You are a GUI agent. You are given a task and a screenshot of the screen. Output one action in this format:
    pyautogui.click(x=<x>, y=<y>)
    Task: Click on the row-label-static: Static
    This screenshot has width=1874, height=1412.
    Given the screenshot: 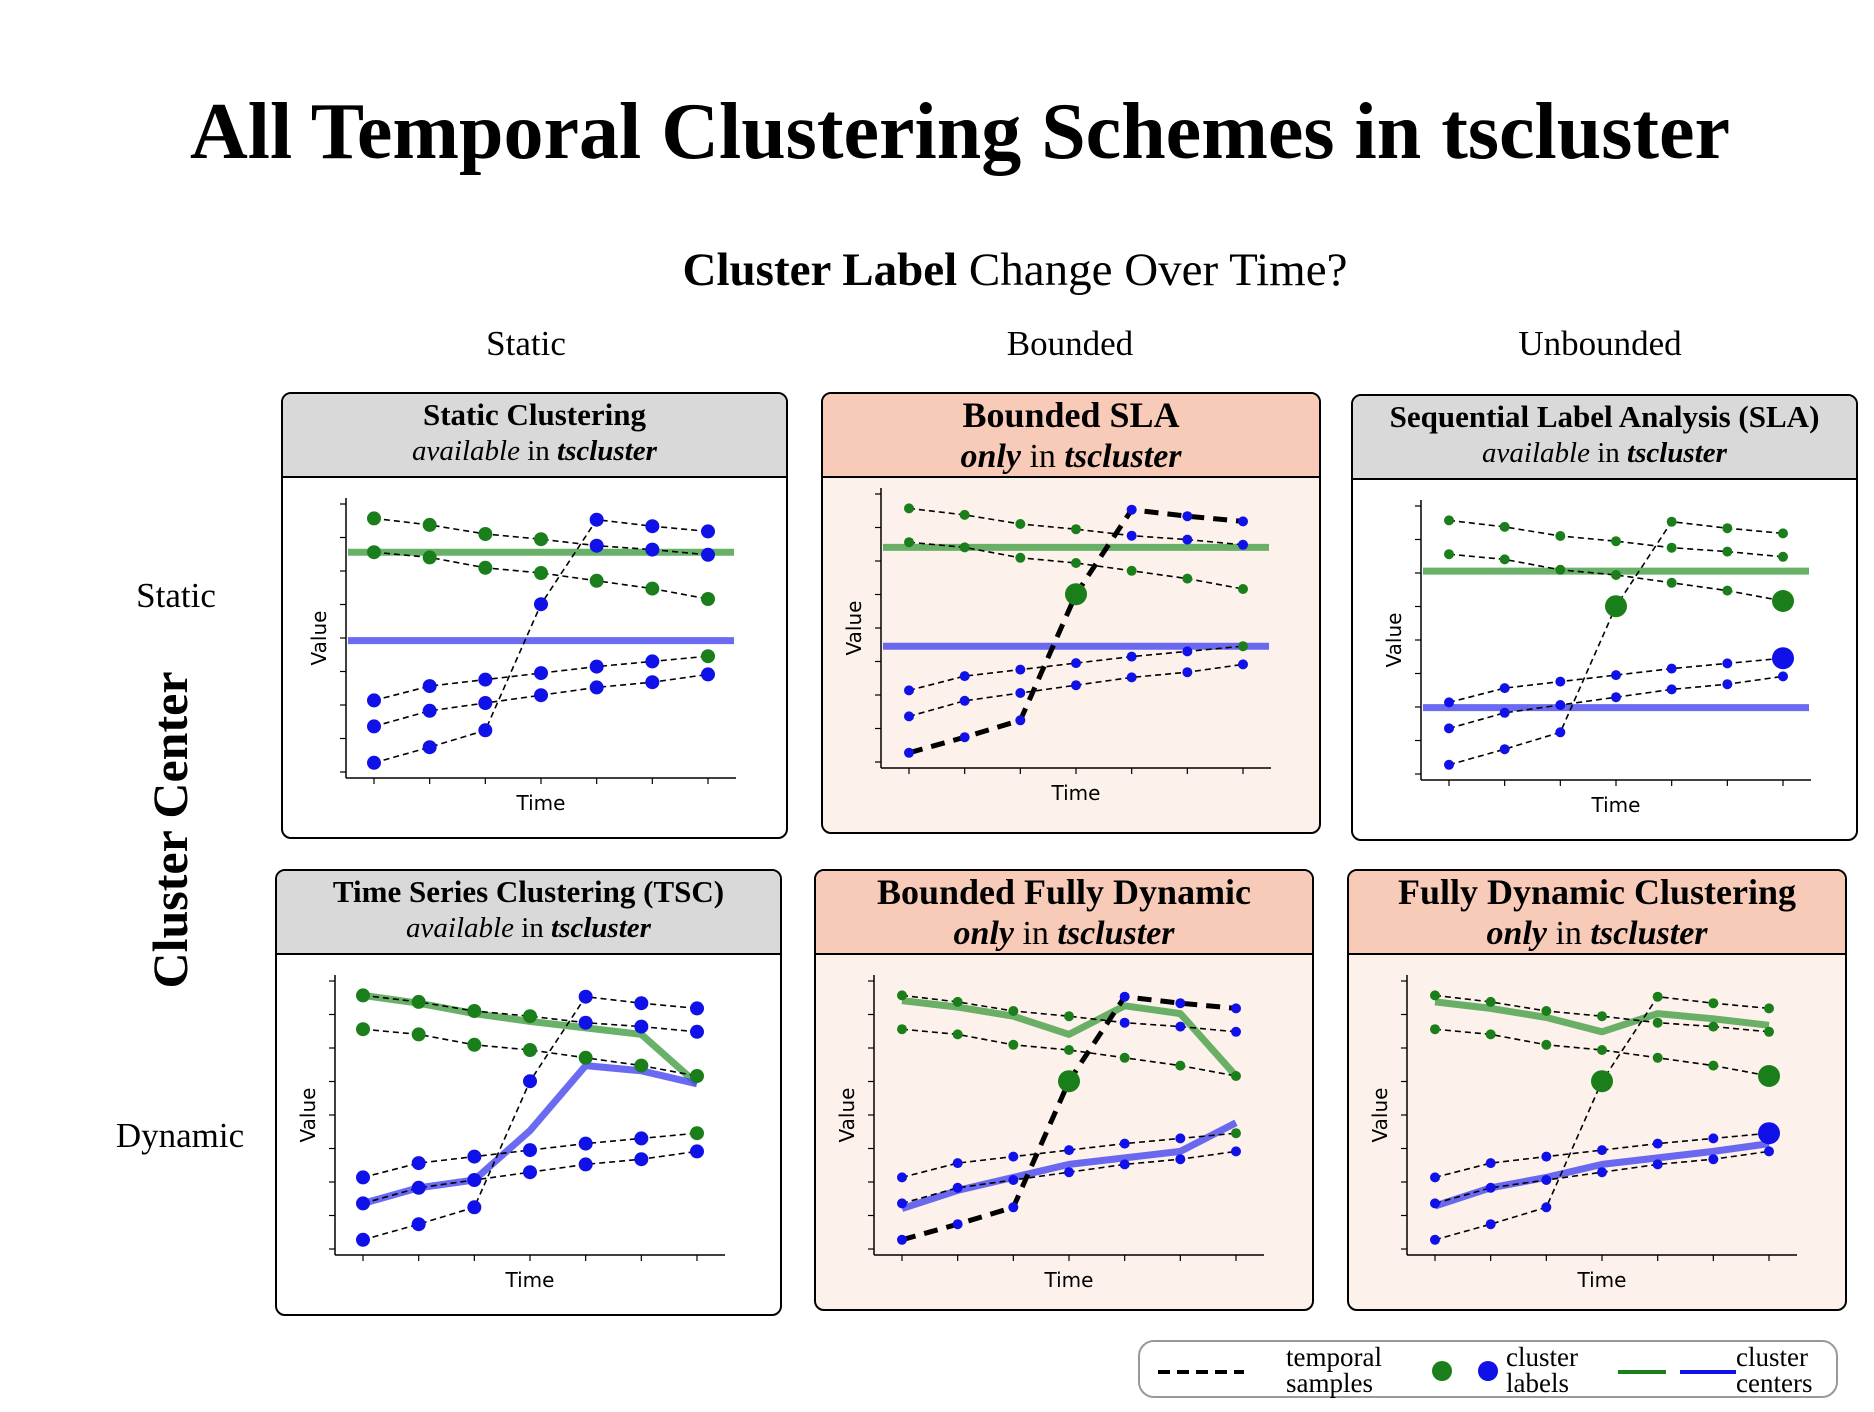 What is the action you would take?
    pyautogui.click(x=176, y=595)
    